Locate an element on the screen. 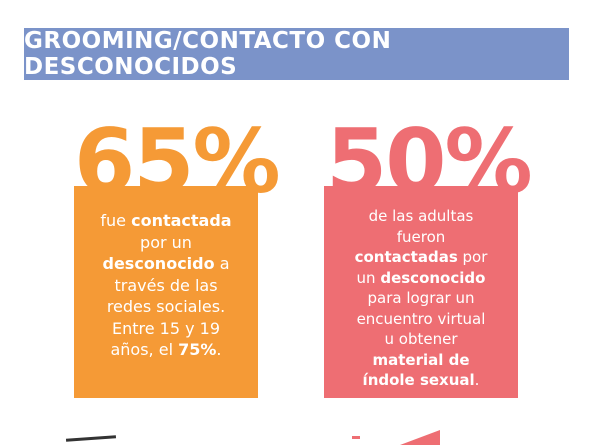  text-segment: fue is located at coordinates (116, 220).